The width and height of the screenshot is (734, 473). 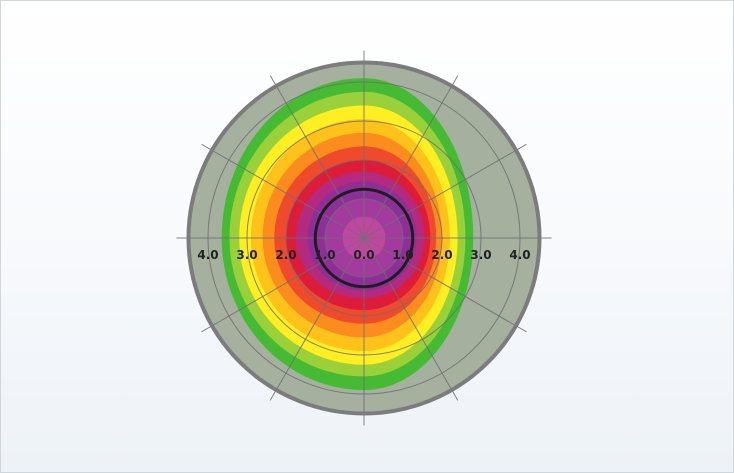 I want to click on radial-tick-label: 0.0, so click(x=363, y=255).